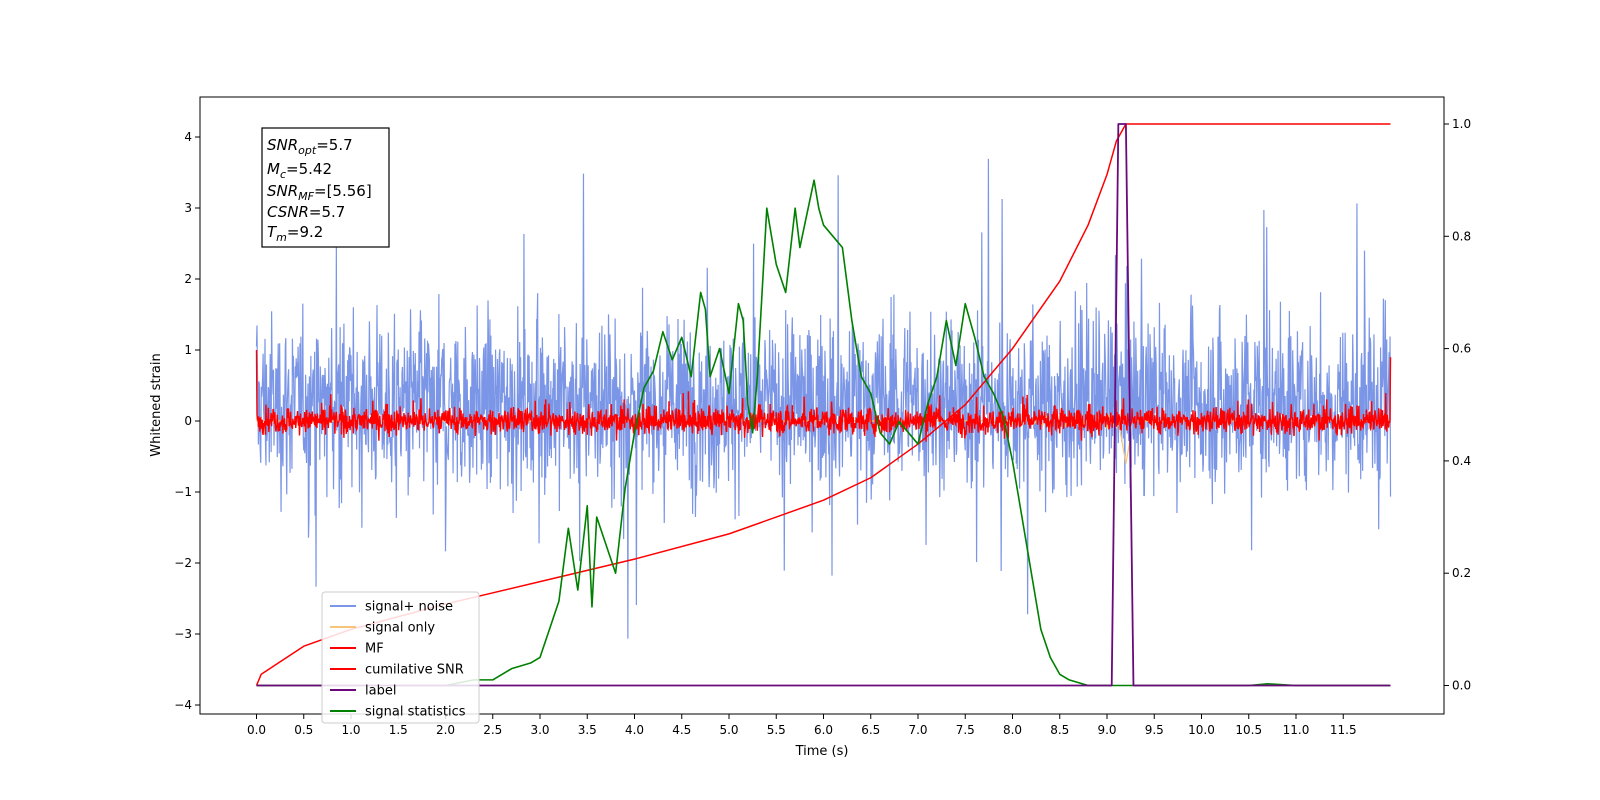  I want to click on x-tick-label: 0.5, so click(303, 730).